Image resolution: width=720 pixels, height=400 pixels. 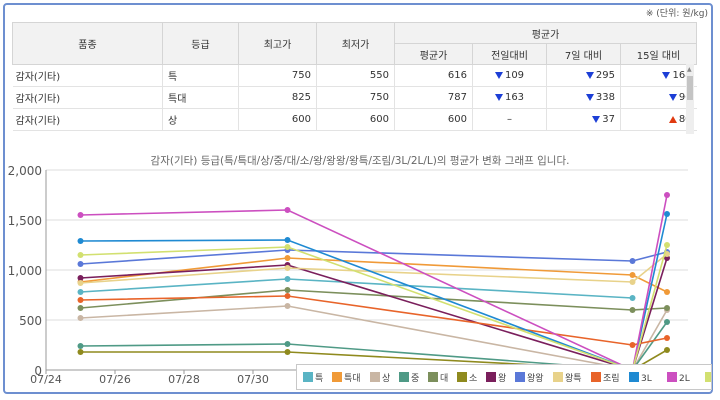 I want to click on cell-max: 825, so click(x=277, y=97).